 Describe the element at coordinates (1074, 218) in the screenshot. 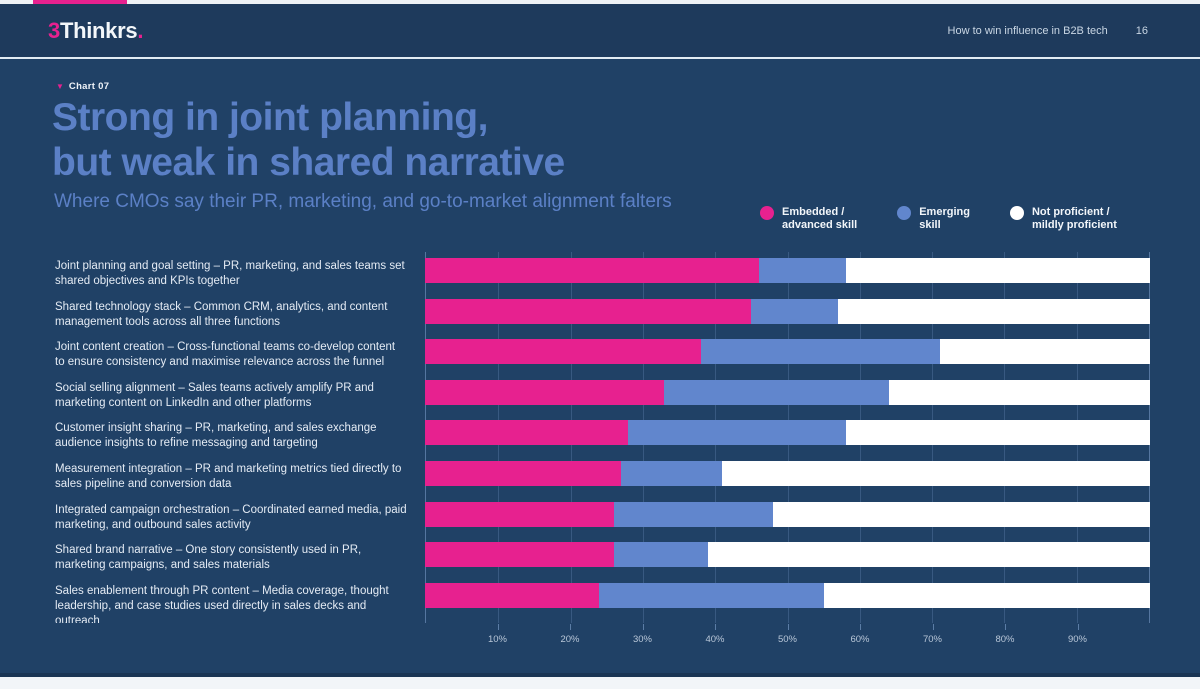

I see `legend-label: Not proficient / mildly proficient` at that location.